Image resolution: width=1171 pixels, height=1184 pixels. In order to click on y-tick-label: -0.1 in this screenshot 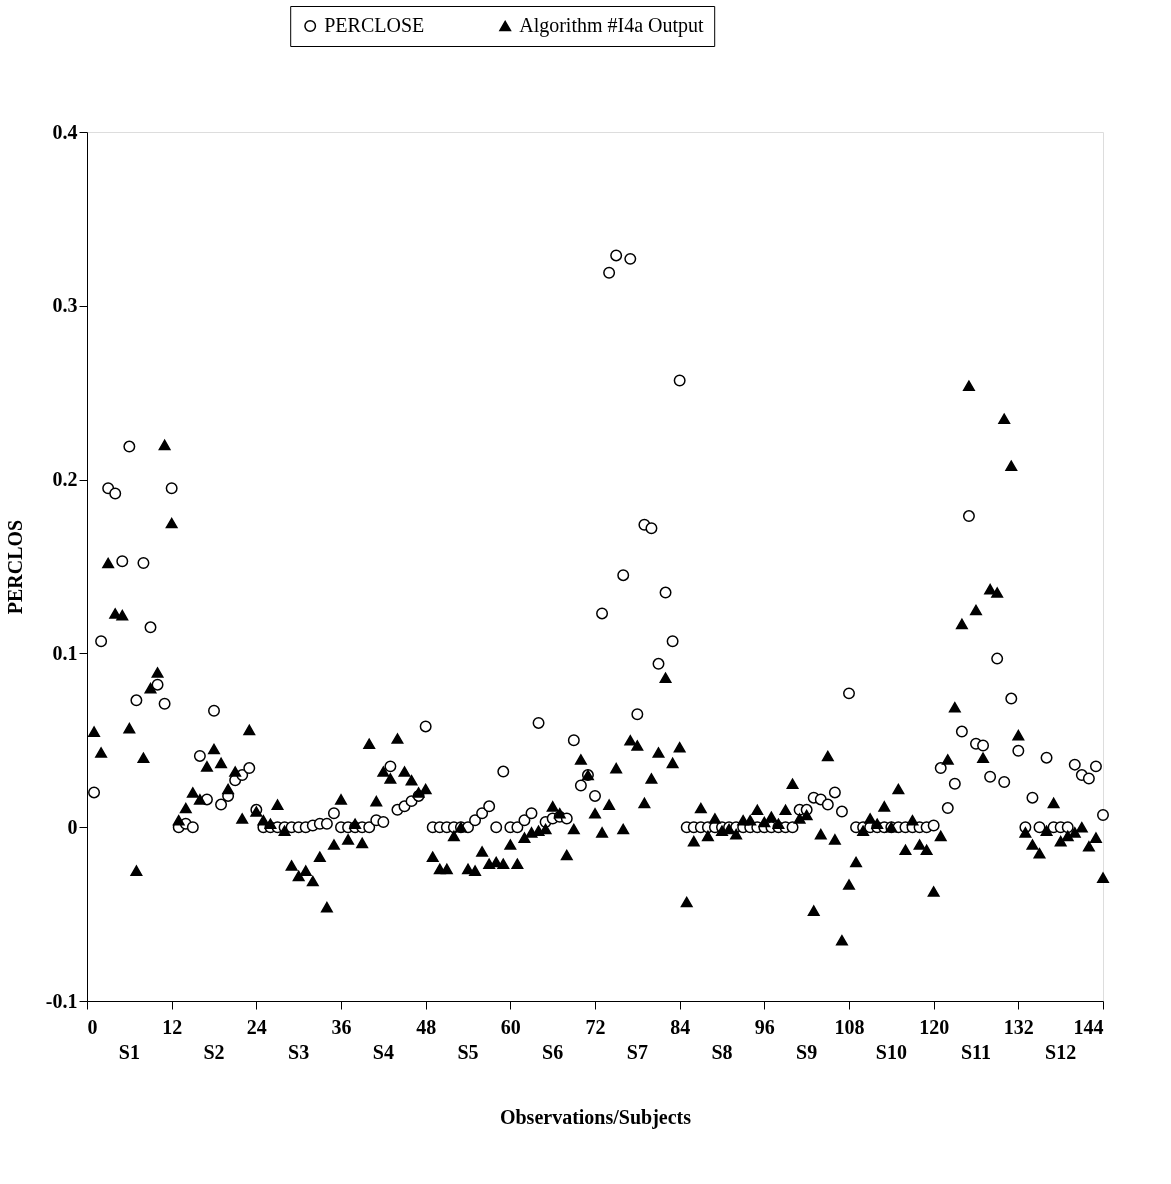, I will do `click(61, 1000)`.